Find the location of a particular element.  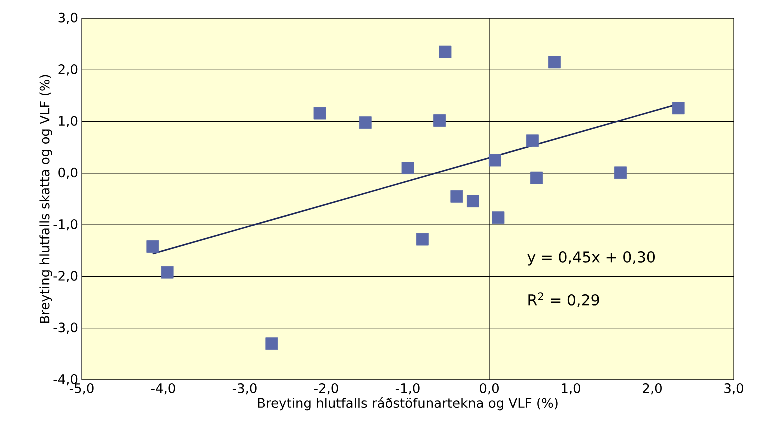

y-tick-label: -2,0 is located at coordinates (66, 276).